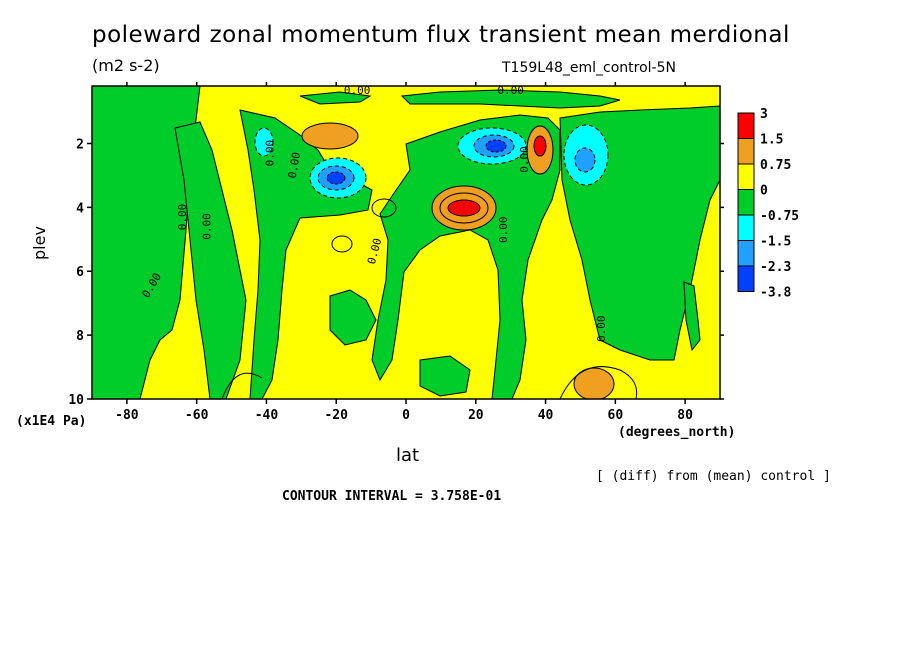 The width and height of the screenshot is (904, 654). I want to click on contour-interval: CONTOUR INTERVAL = 3.758E-01, so click(392, 496).